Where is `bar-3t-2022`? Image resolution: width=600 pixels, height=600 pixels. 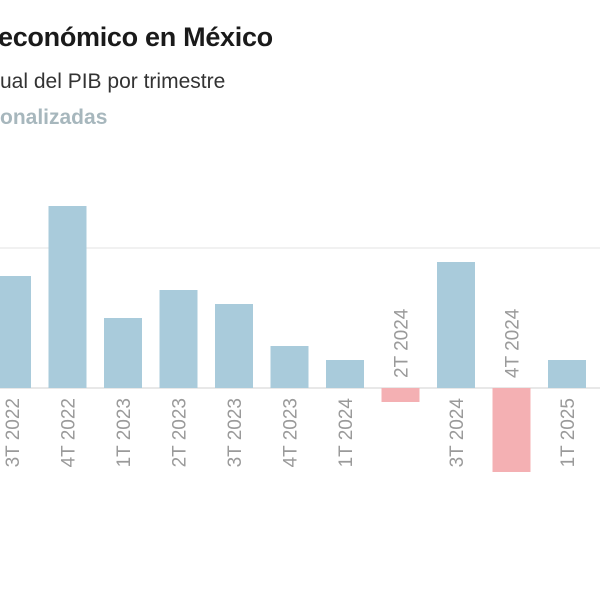 bar-3t-2022 is located at coordinates (15, 332).